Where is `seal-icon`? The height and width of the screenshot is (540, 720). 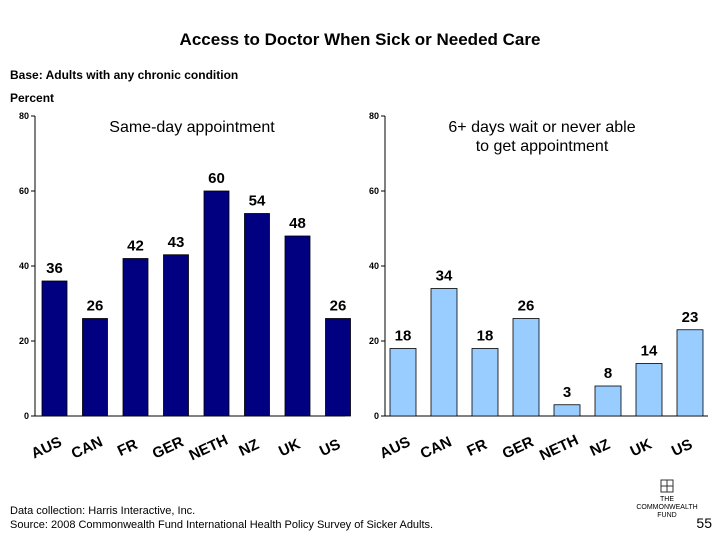
seal-icon is located at coordinates (667, 486).